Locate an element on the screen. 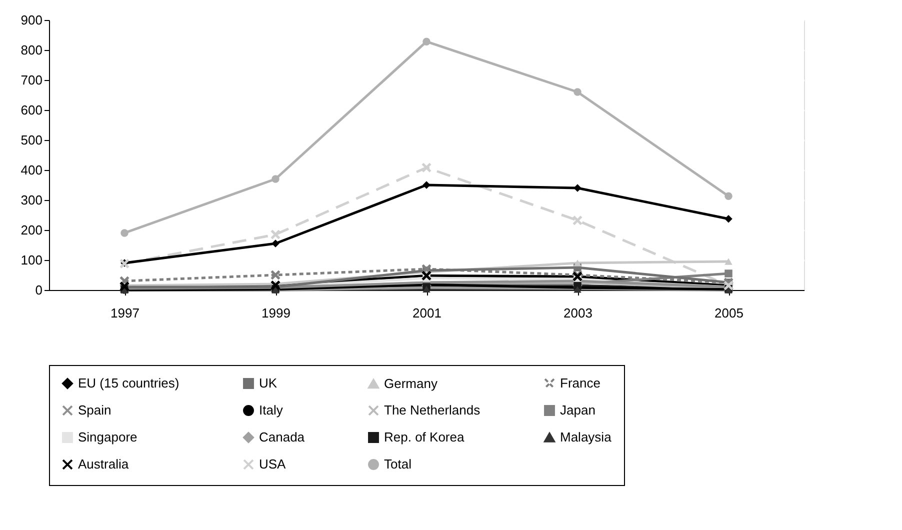 Image resolution: width=902 pixels, height=530 pixels. y-tick-label: 400 is located at coordinates (31, 170).